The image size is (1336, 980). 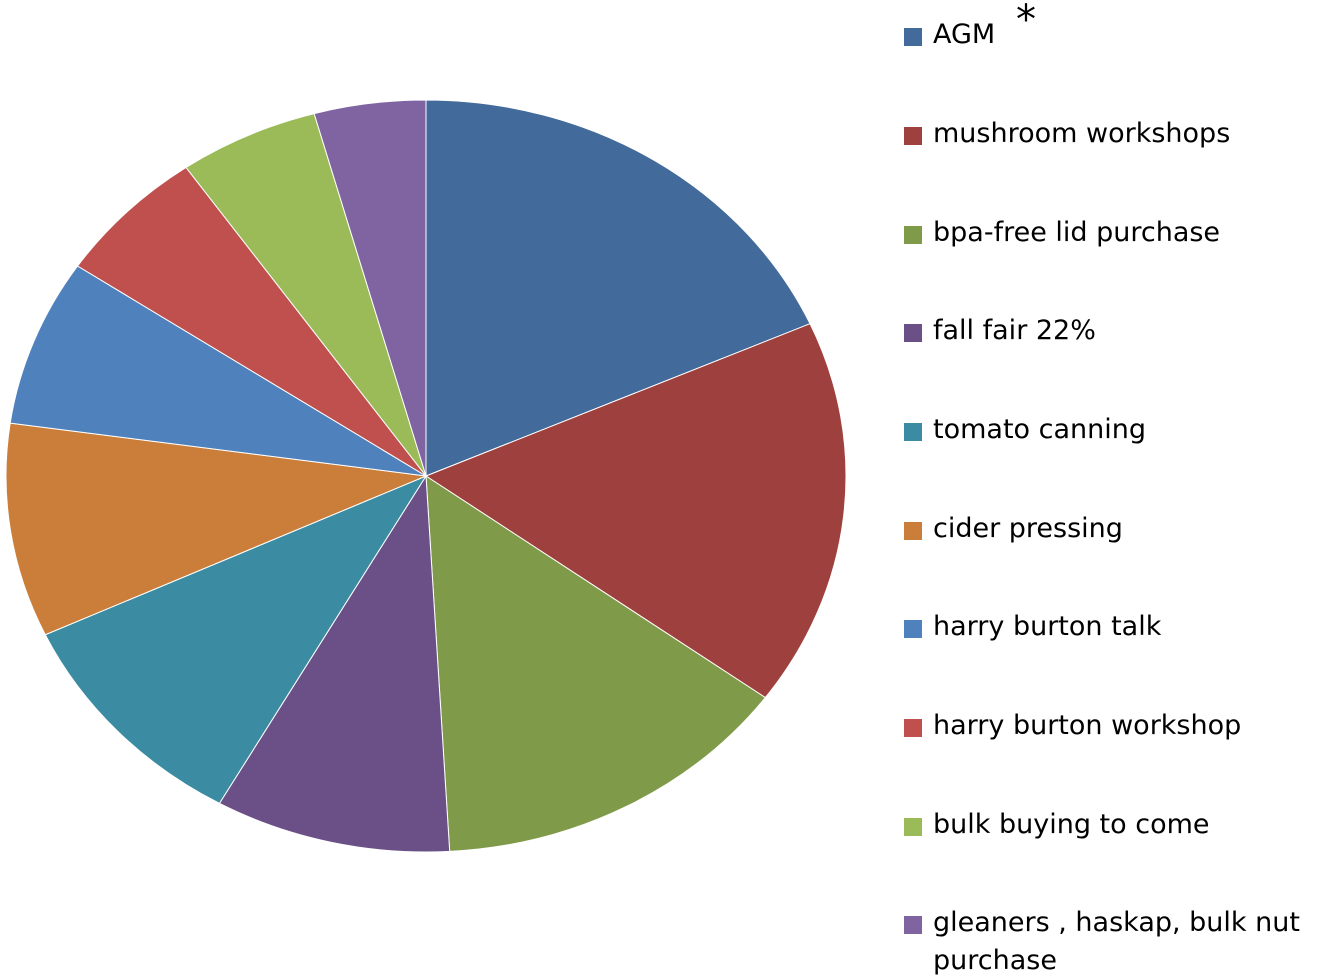 I want to click on legend-item-harry-burton-workshop: harry burton workshop, so click(x=1119, y=726).